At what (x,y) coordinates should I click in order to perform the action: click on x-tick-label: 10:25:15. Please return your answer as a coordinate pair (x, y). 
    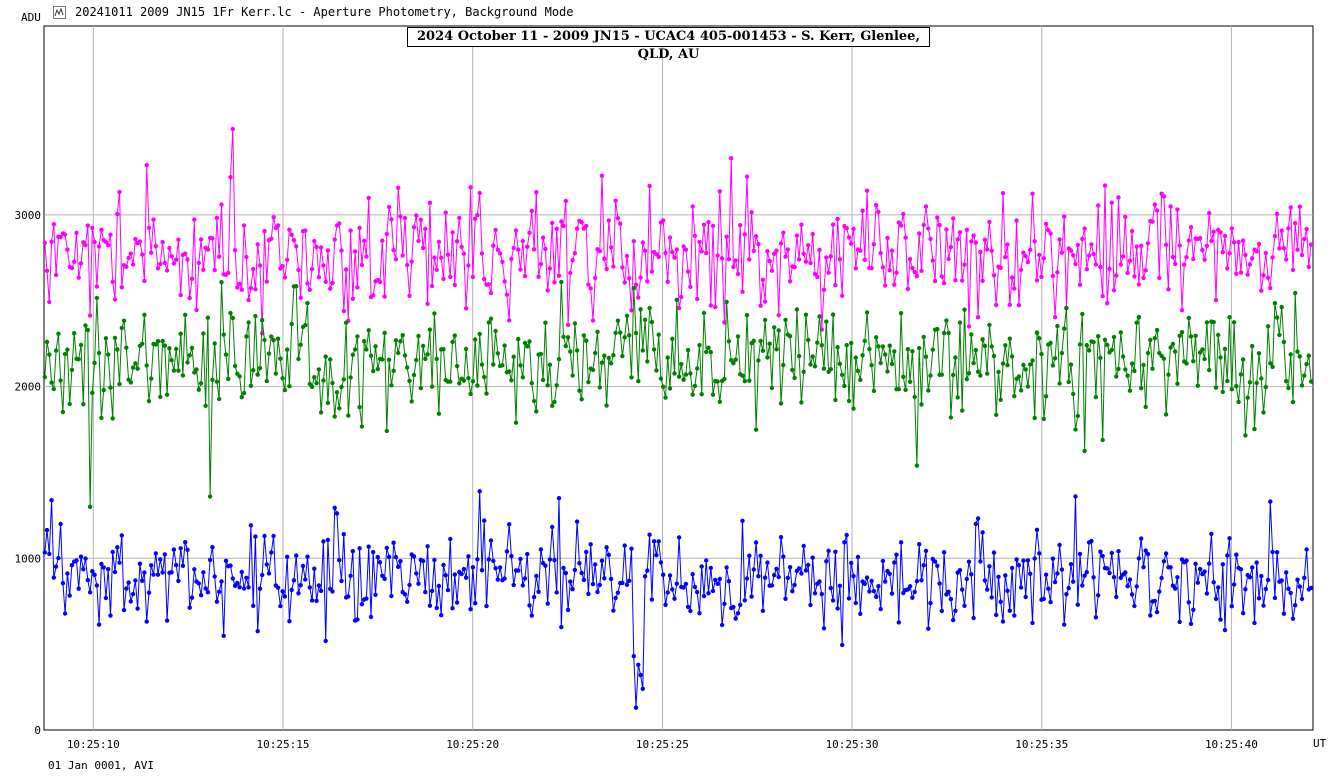
    Looking at the image, I should click on (283, 744).